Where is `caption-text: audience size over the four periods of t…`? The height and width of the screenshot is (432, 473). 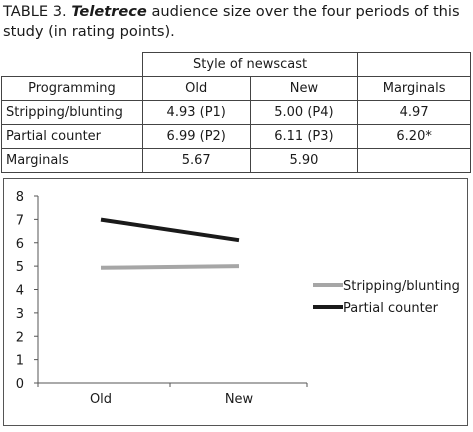 caption-text: audience size over the four periods of t… is located at coordinates (231, 21).